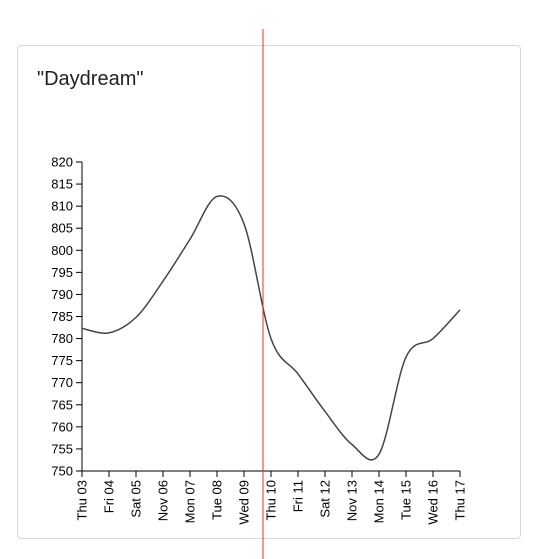  What do you see at coordinates (62, 206) in the screenshot?
I see `y-tick-label: 810` at bounding box center [62, 206].